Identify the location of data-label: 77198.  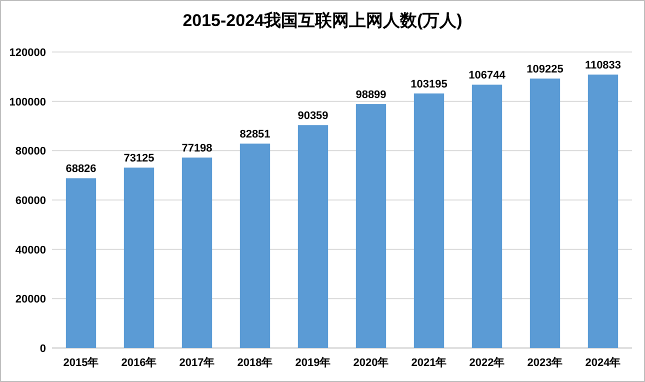
(197, 148).